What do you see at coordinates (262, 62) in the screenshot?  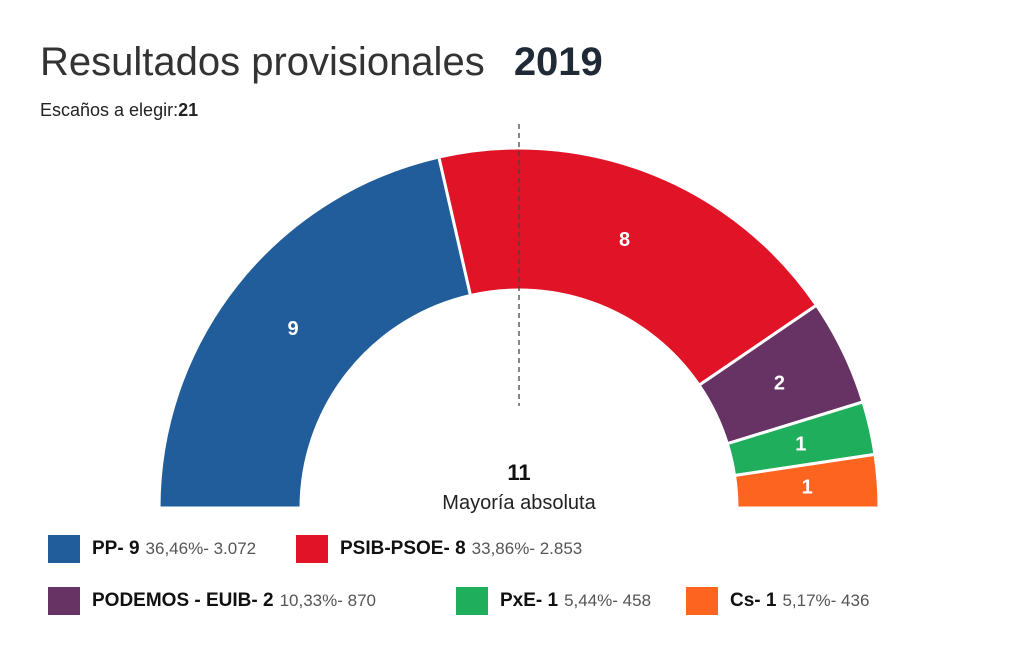 I see `title-text: Resultados provisionales` at bounding box center [262, 62].